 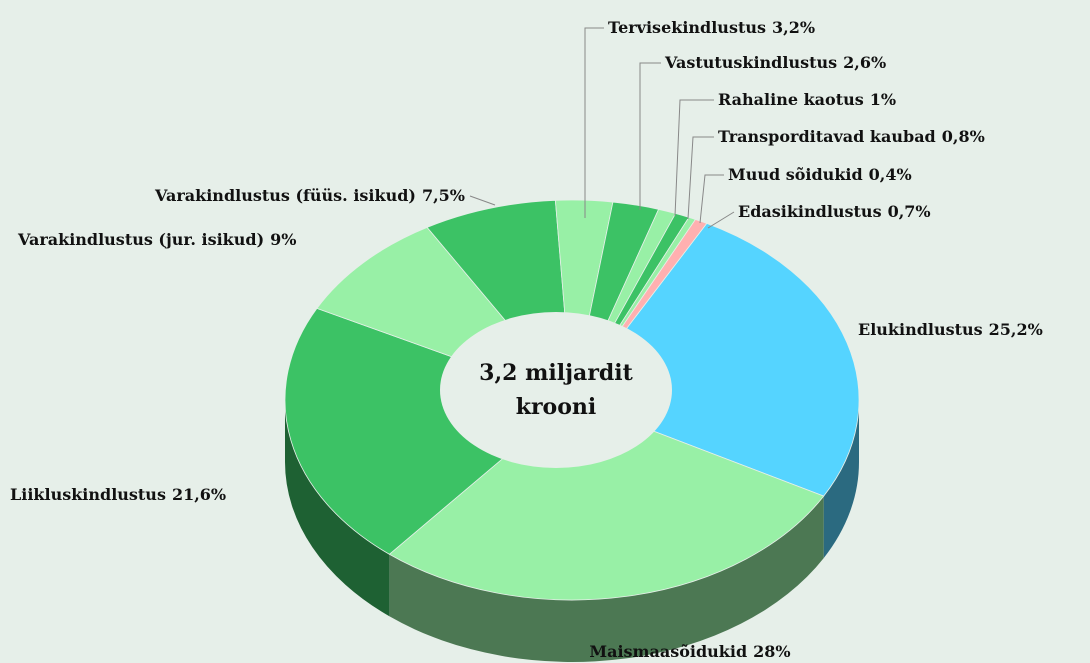 I want to click on slice-label: Varakindlustus (jur. isikud) 9%, so click(x=157, y=239).